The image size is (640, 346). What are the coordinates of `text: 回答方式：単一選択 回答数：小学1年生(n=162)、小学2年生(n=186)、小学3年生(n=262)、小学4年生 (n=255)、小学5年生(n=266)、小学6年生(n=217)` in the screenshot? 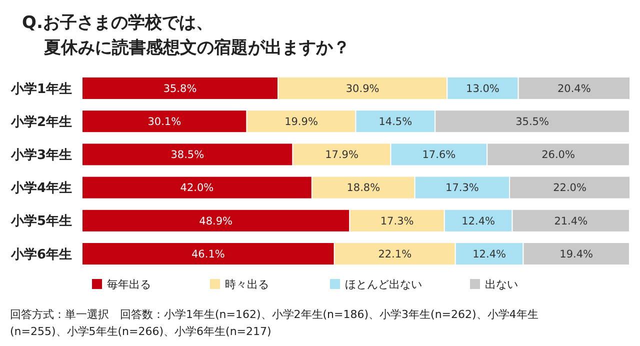 It's located at (274, 323).